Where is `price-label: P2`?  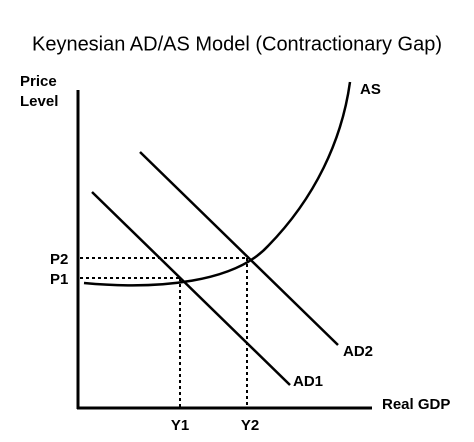 price-label: P2 is located at coordinates (59, 259).